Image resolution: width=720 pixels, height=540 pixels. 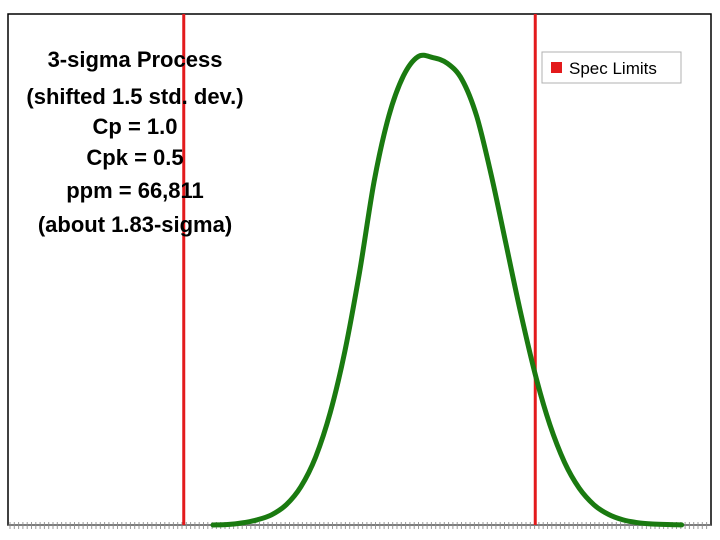 What do you see at coordinates (134, 96) in the screenshot?
I see `annotation-line-2: (shifted 1.5 std. dev.)` at bounding box center [134, 96].